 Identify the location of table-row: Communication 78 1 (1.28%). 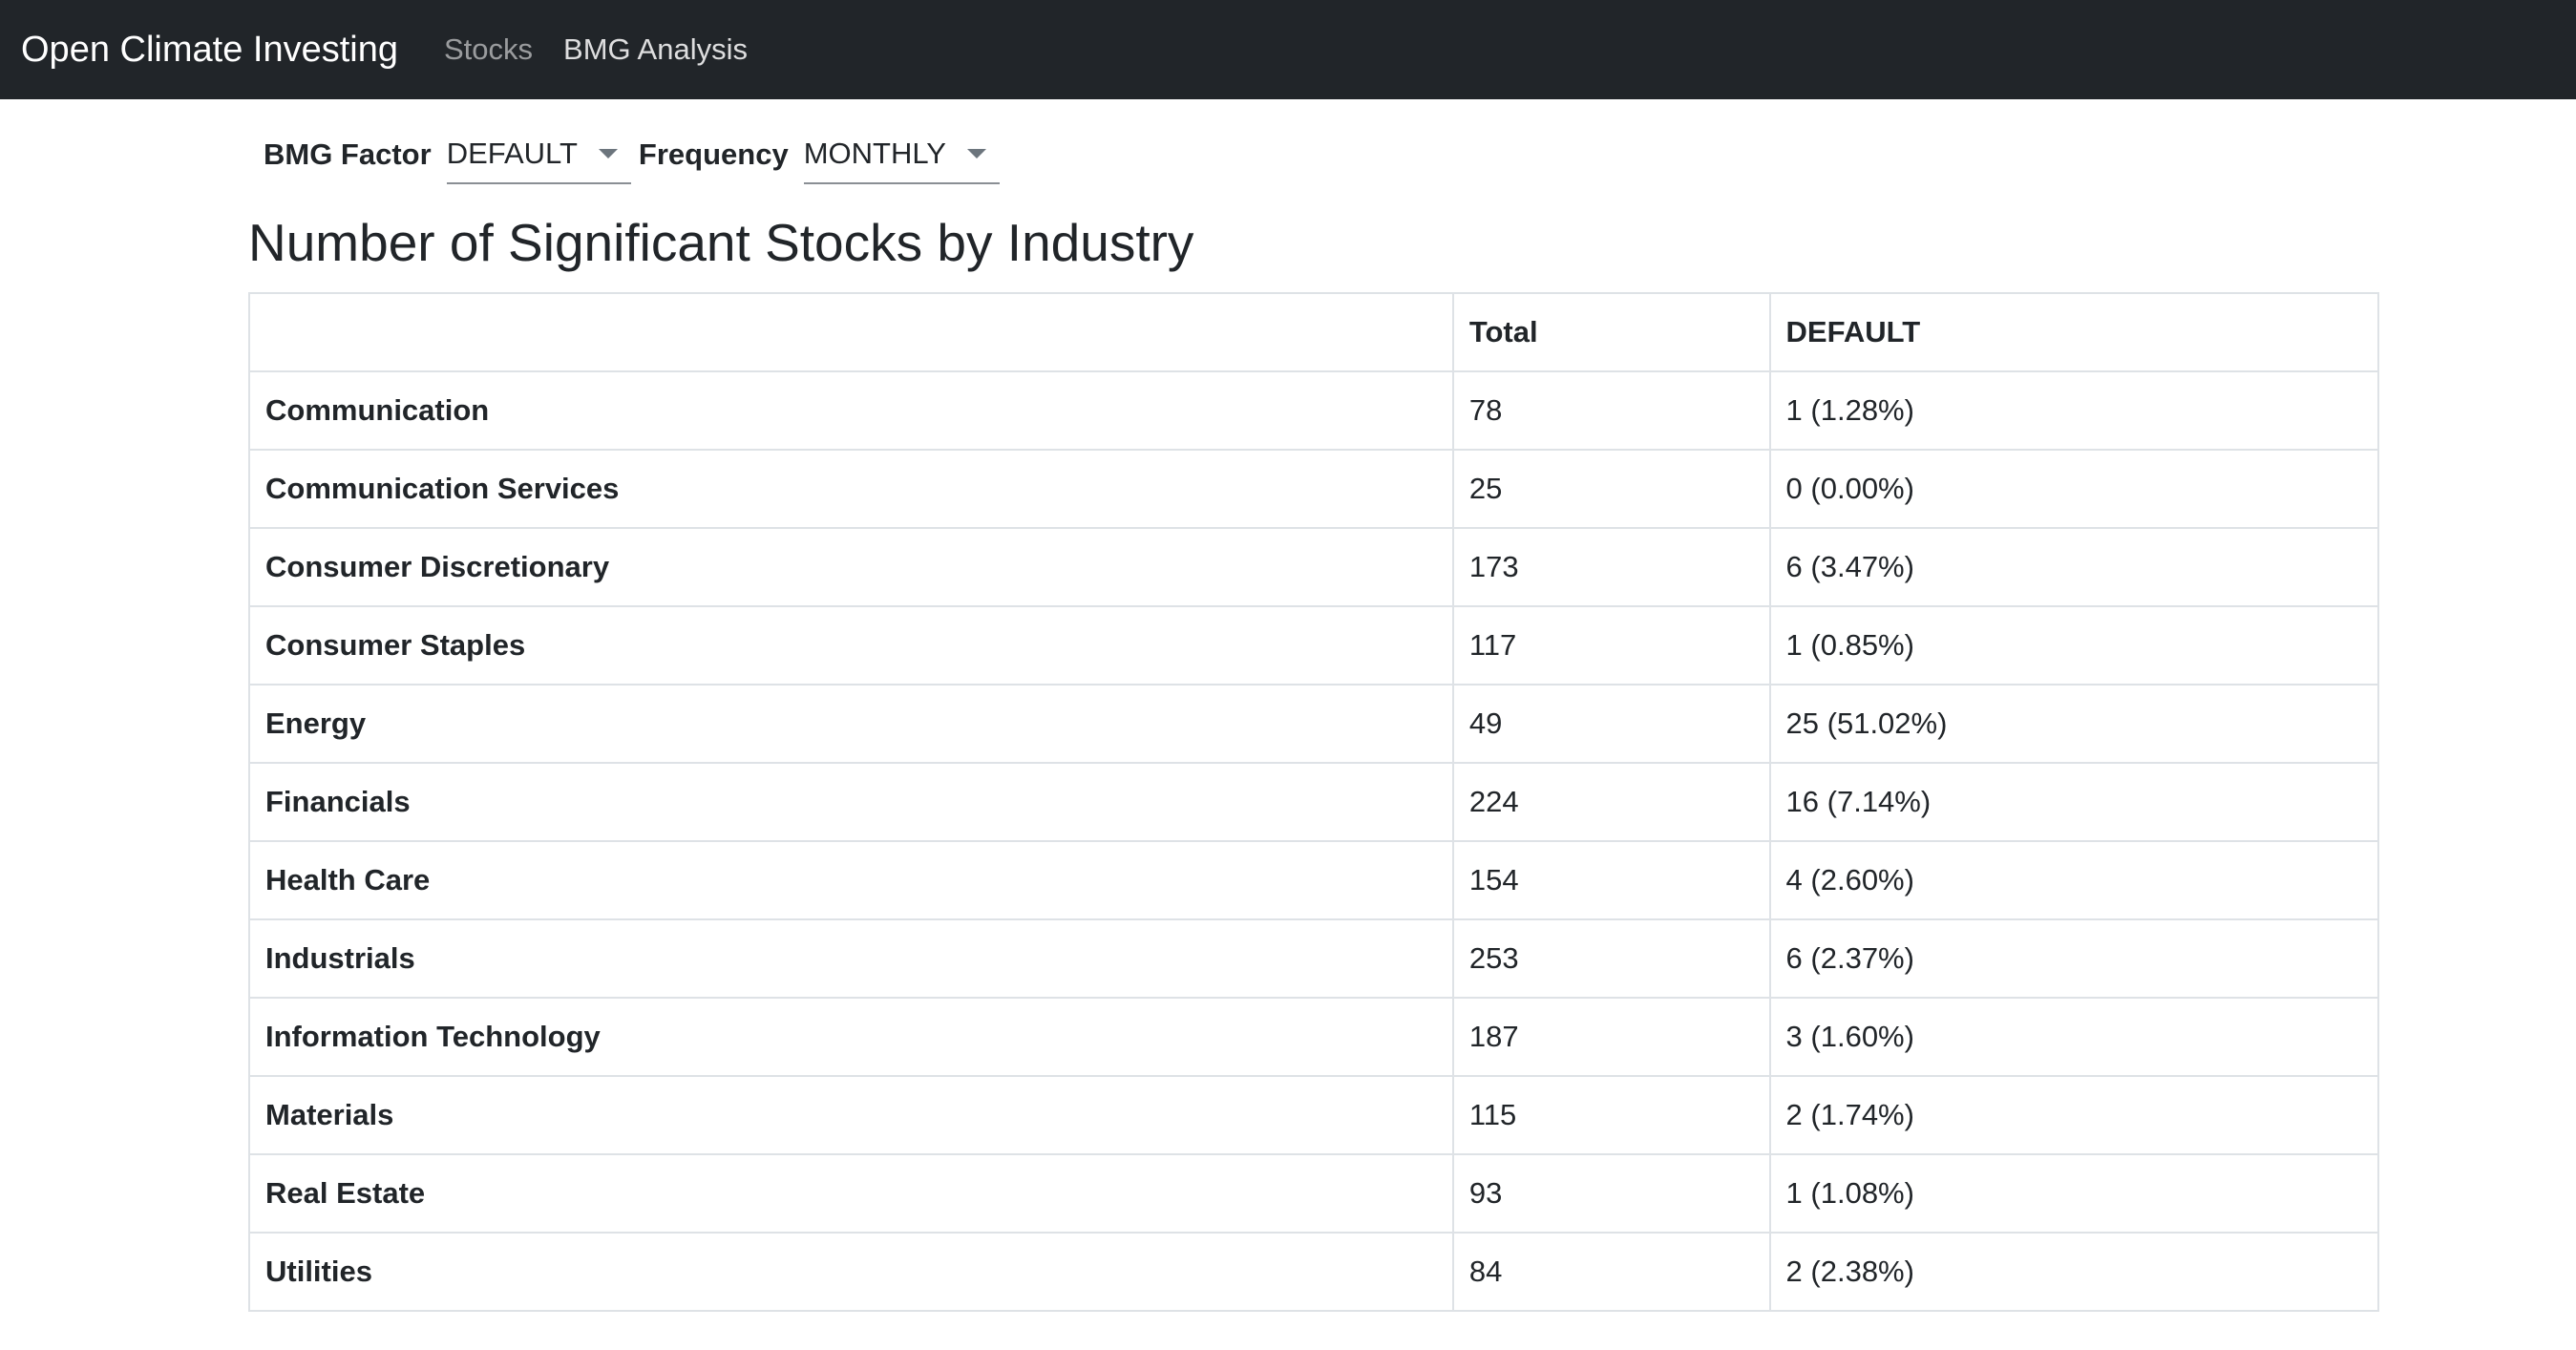
(1314, 410).